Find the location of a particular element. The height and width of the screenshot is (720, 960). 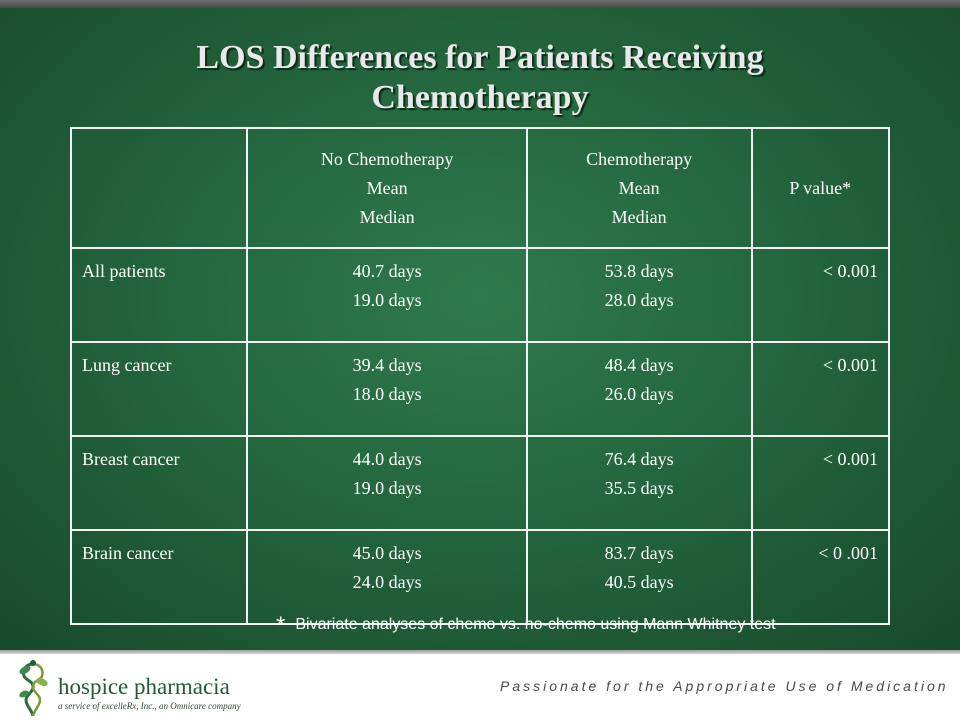

caduceus-leaf-icon is located at coordinates (33, 688).